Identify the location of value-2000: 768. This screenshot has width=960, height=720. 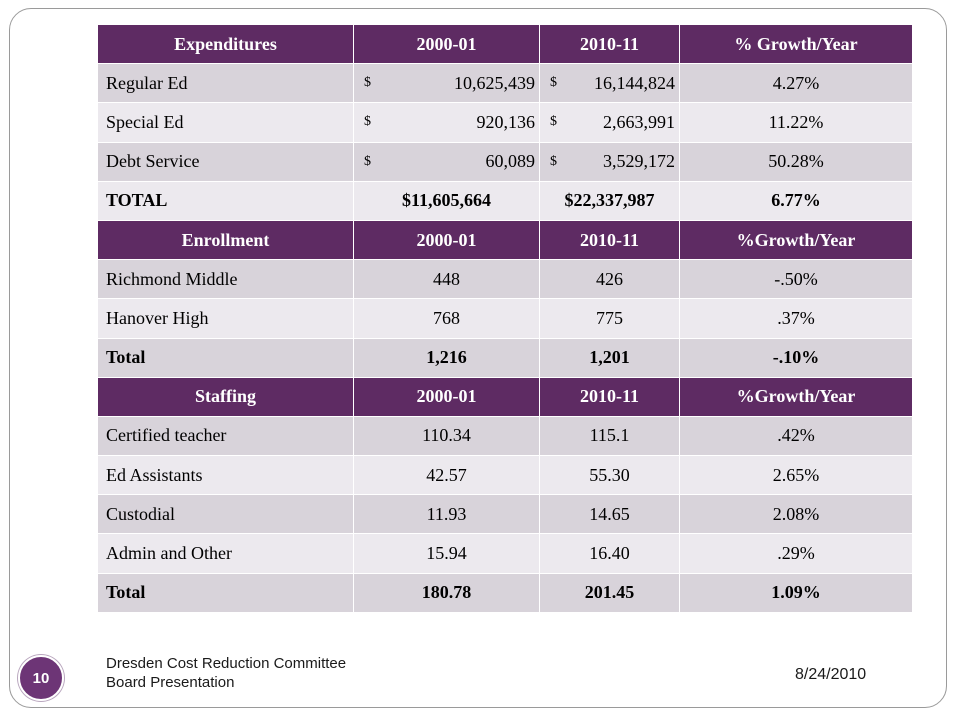
(446, 318).